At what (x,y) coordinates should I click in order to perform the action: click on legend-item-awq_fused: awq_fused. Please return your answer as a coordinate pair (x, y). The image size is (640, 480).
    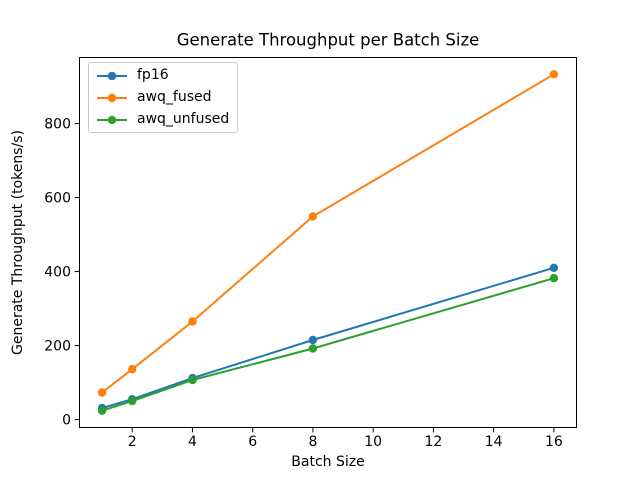
    Looking at the image, I should click on (163, 97).